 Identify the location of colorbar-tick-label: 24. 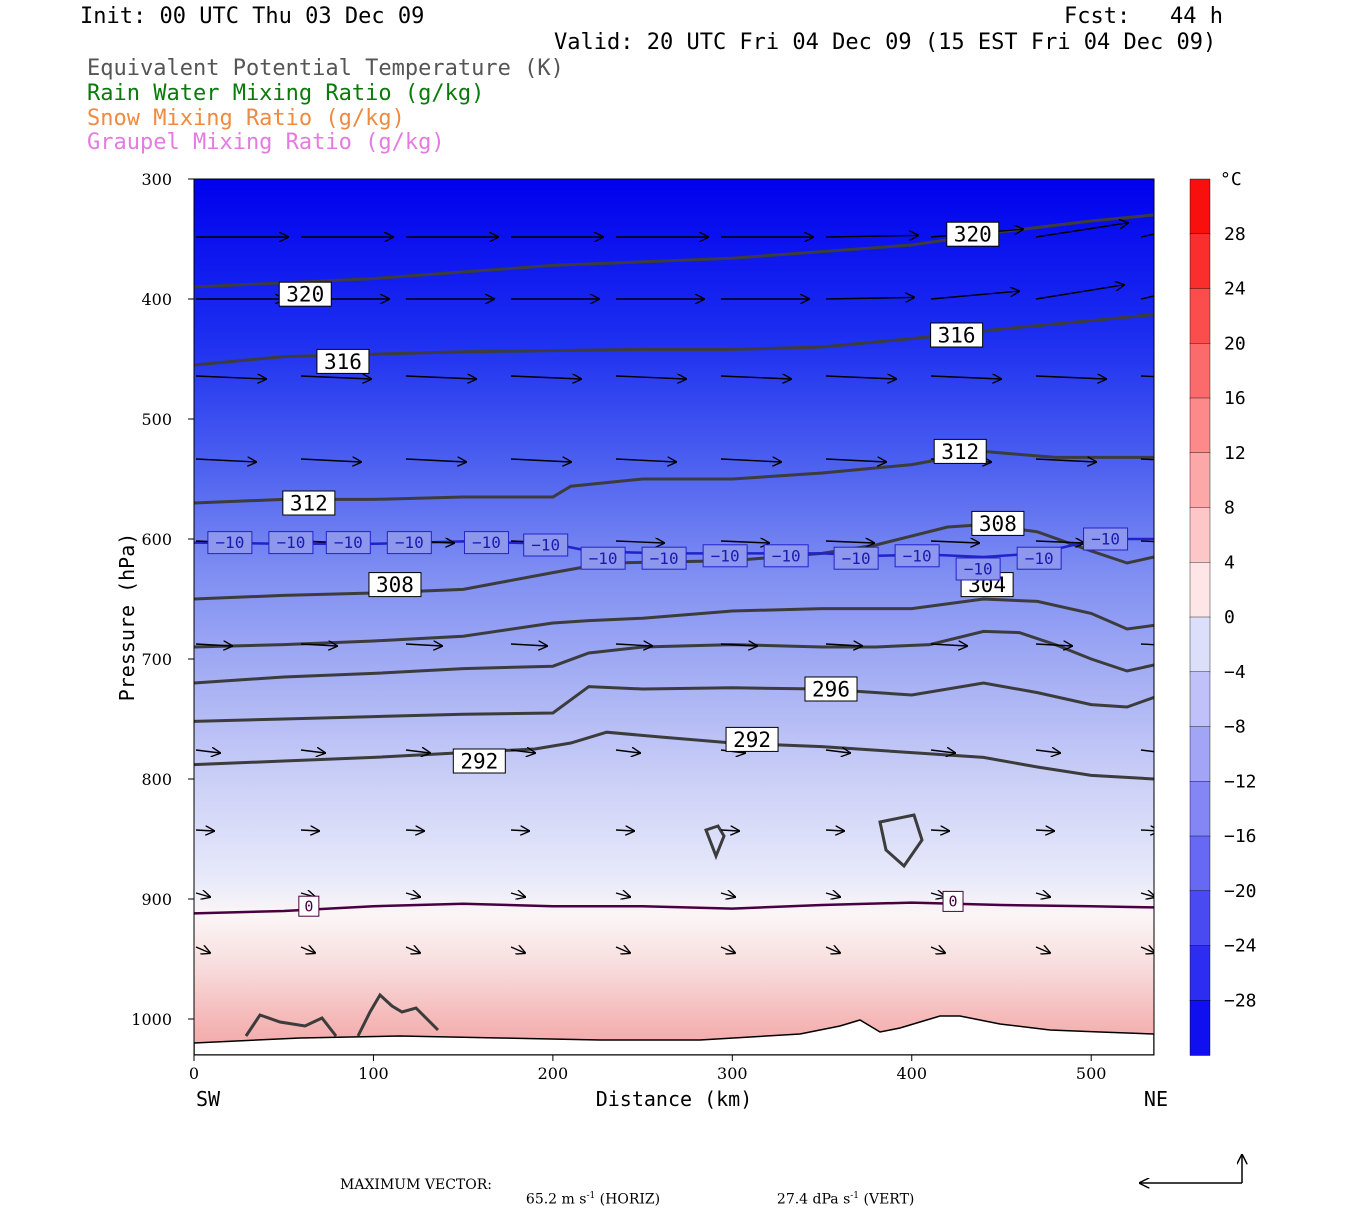
(1235, 289).